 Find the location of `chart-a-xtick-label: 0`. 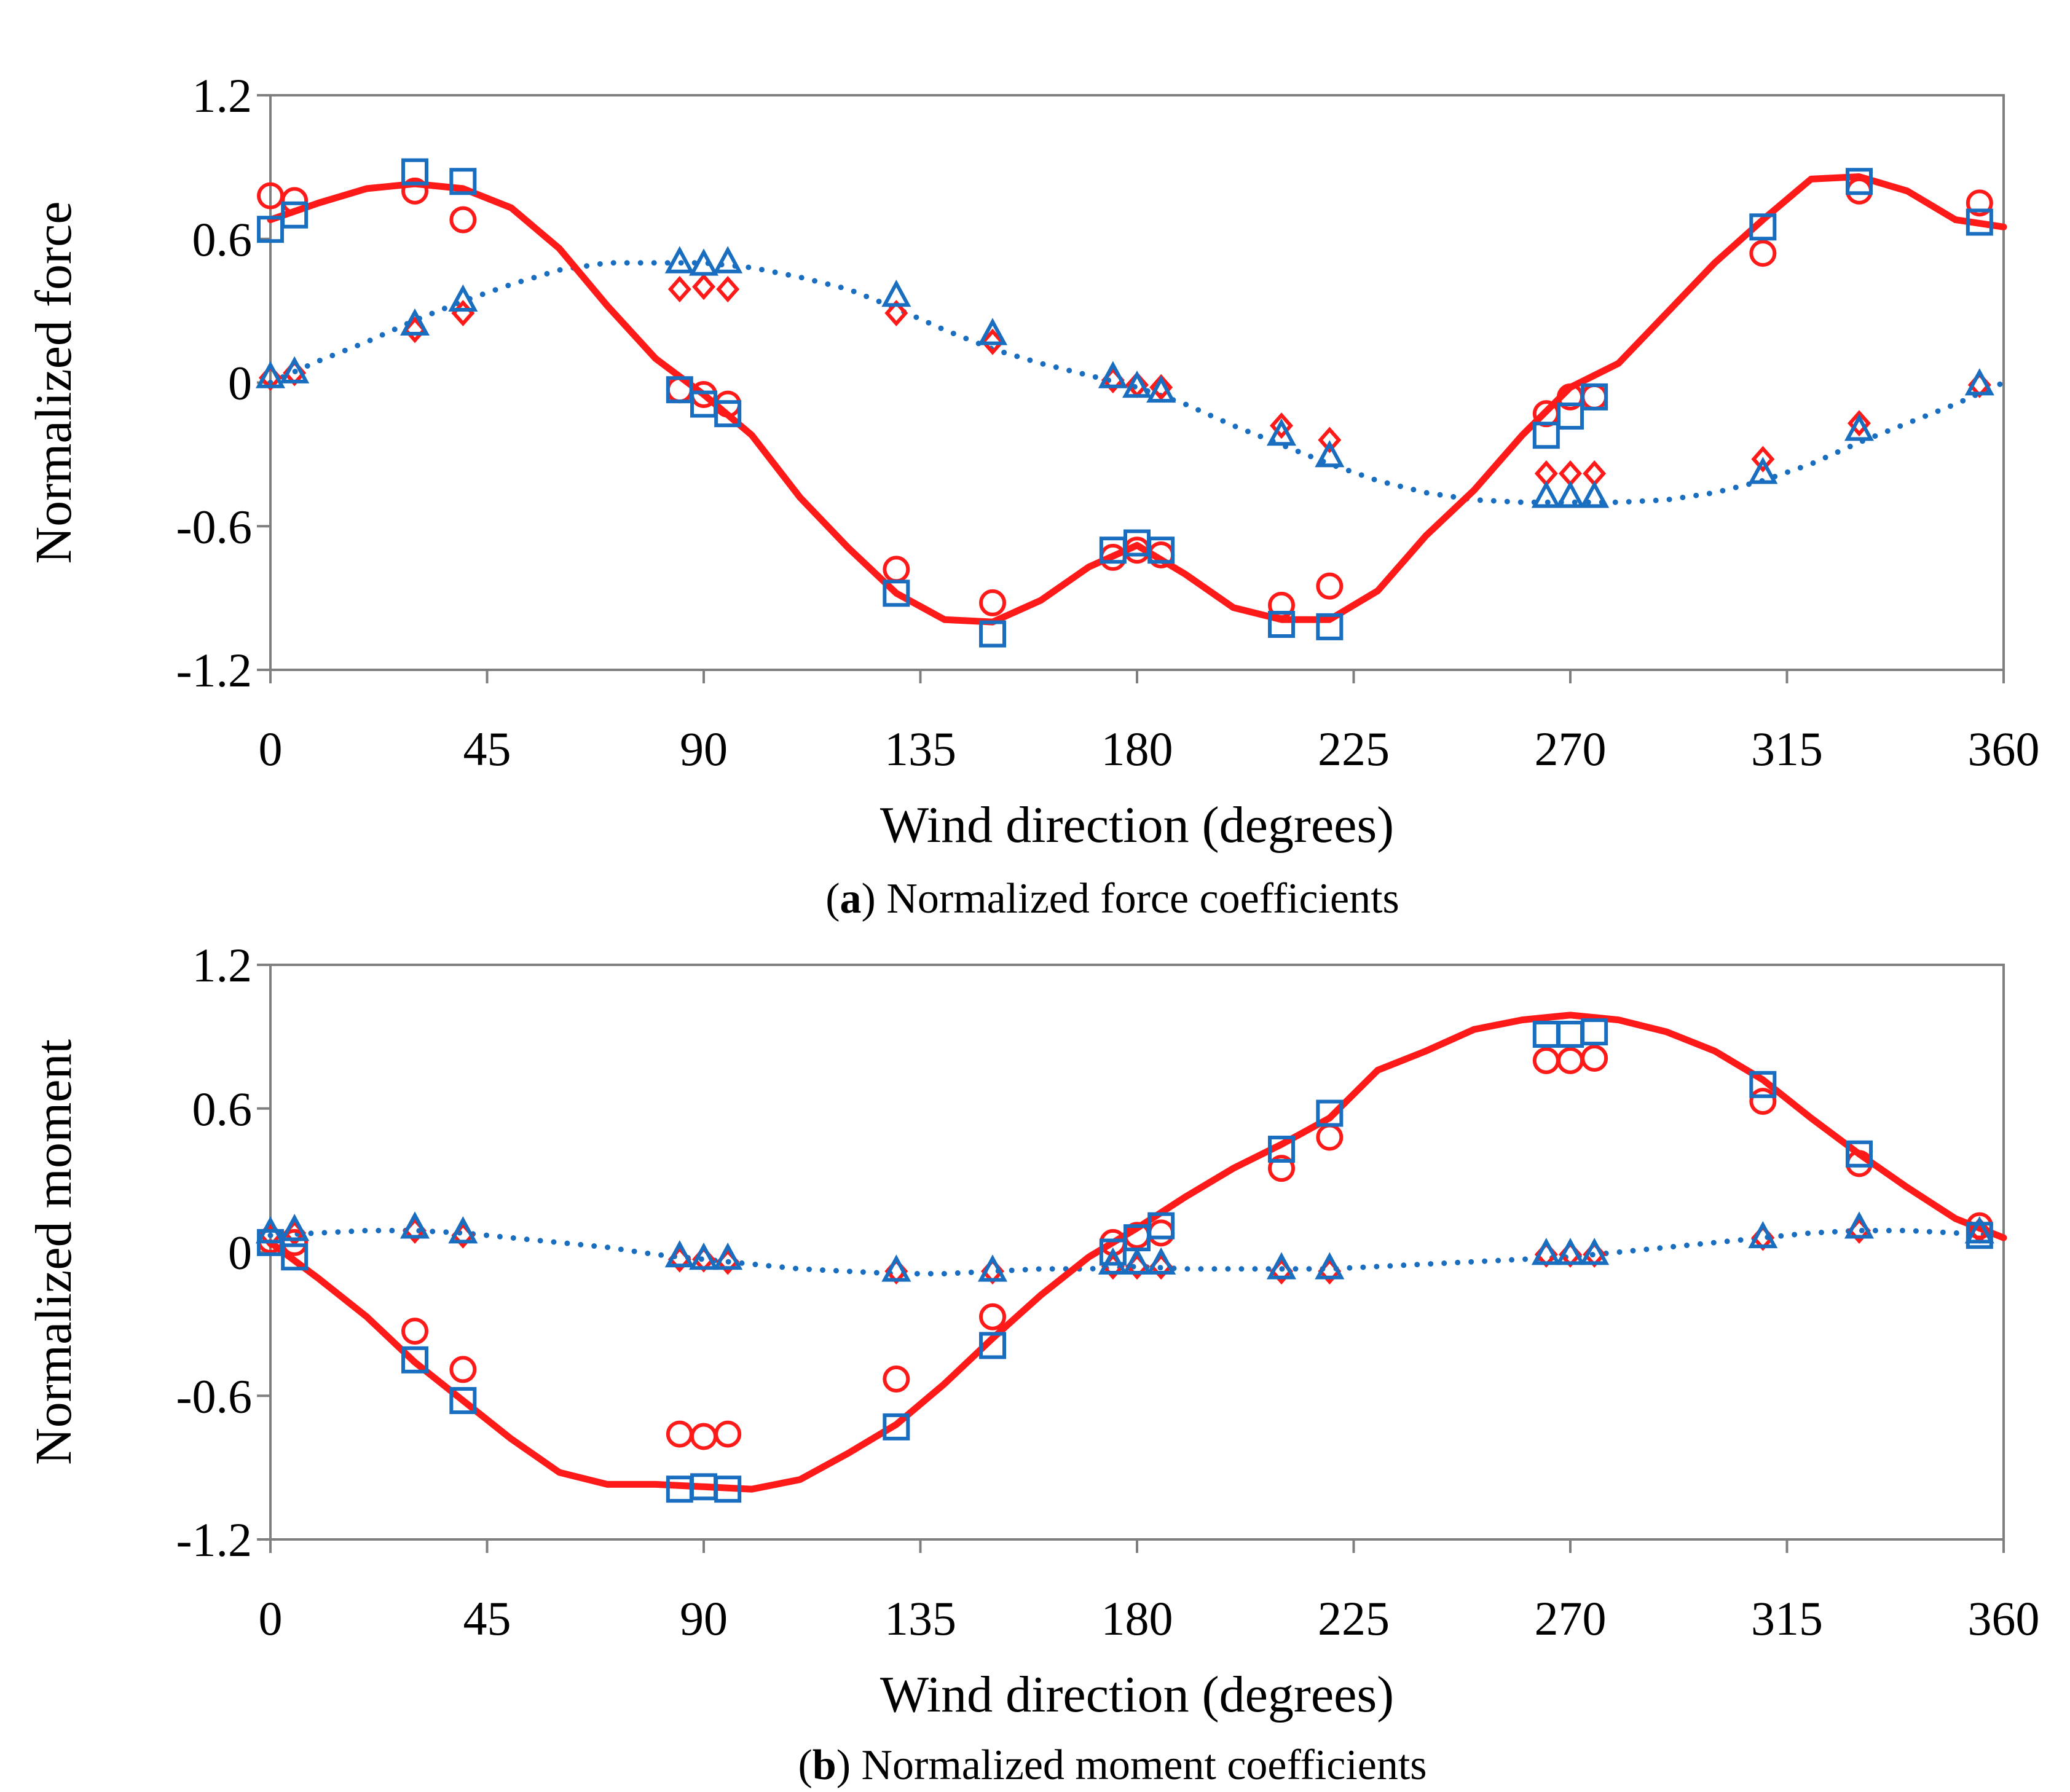

chart-a-xtick-label: 0 is located at coordinates (271, 749).